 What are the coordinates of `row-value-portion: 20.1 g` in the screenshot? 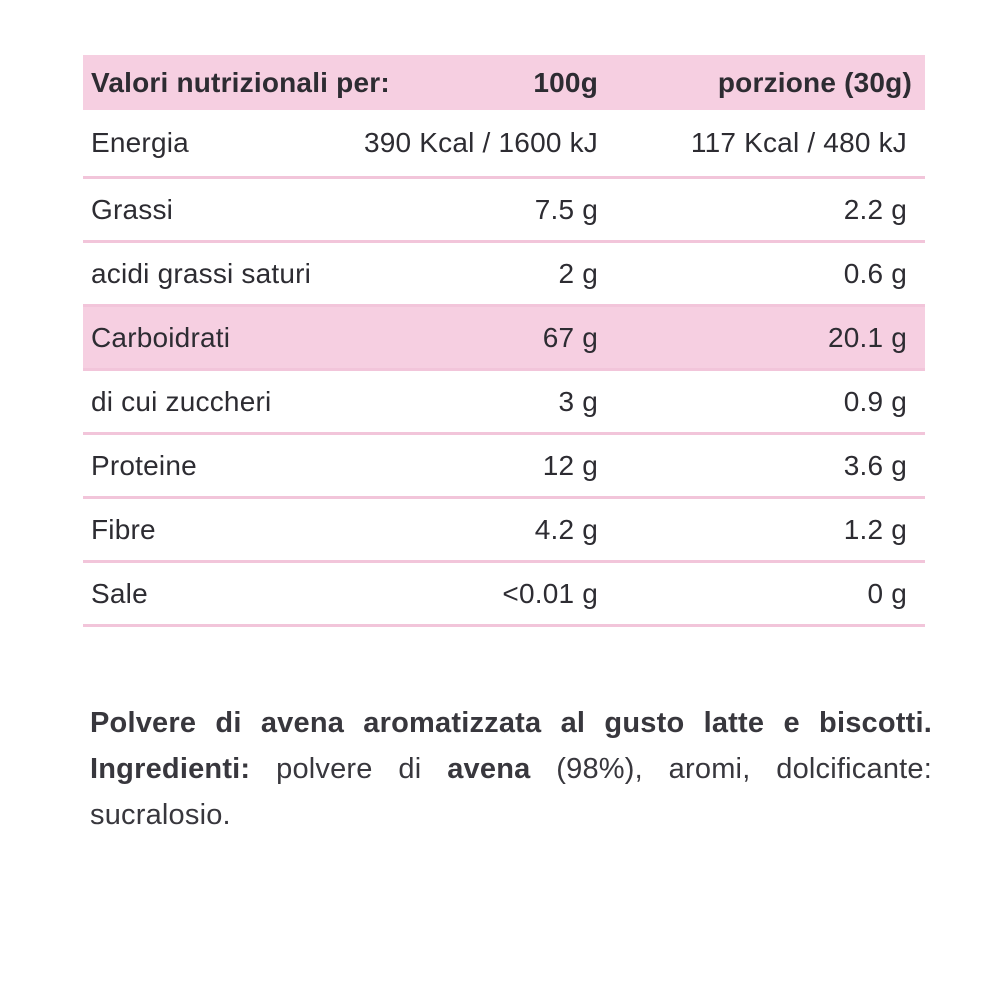 It's located at (867, 337).